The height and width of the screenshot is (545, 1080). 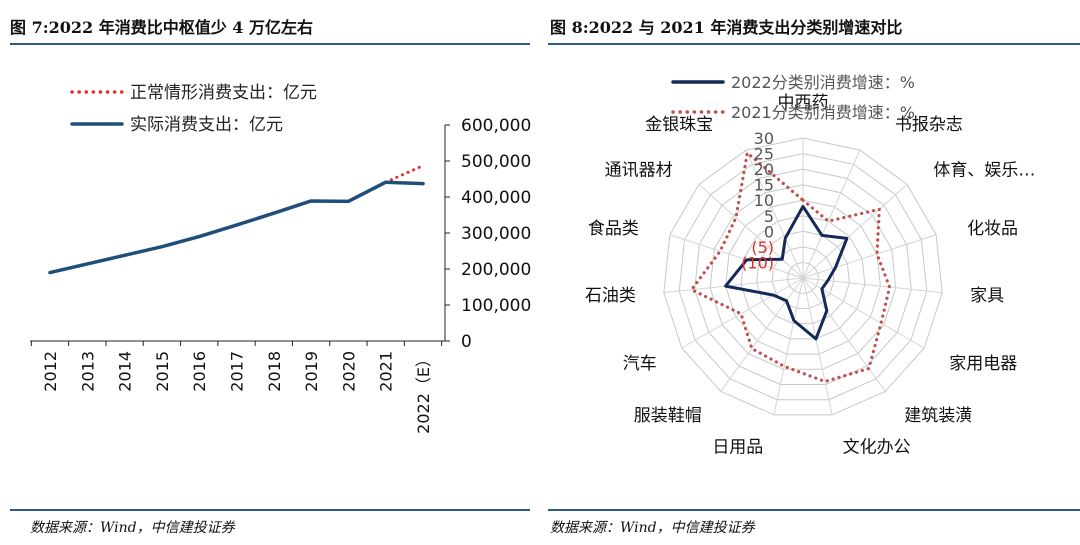 What do you see at coordinates (162, 371) in the screenshot?
I see `x-tick-label: 2015` at bounding box center [162, 371].